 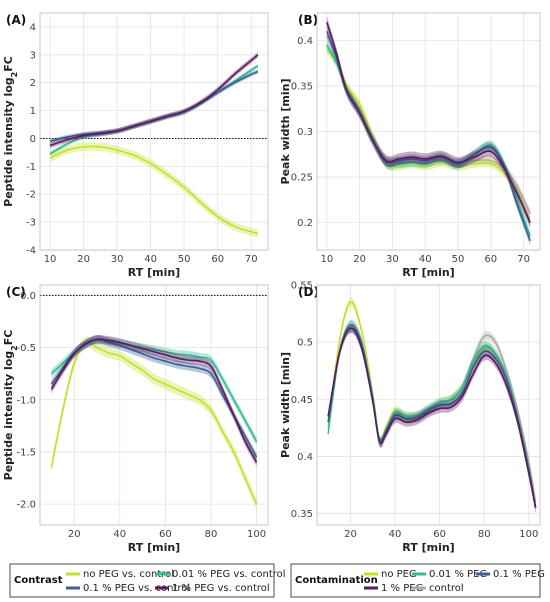 I want to click on y-tick-label: -3, so click(x=31, y=223).